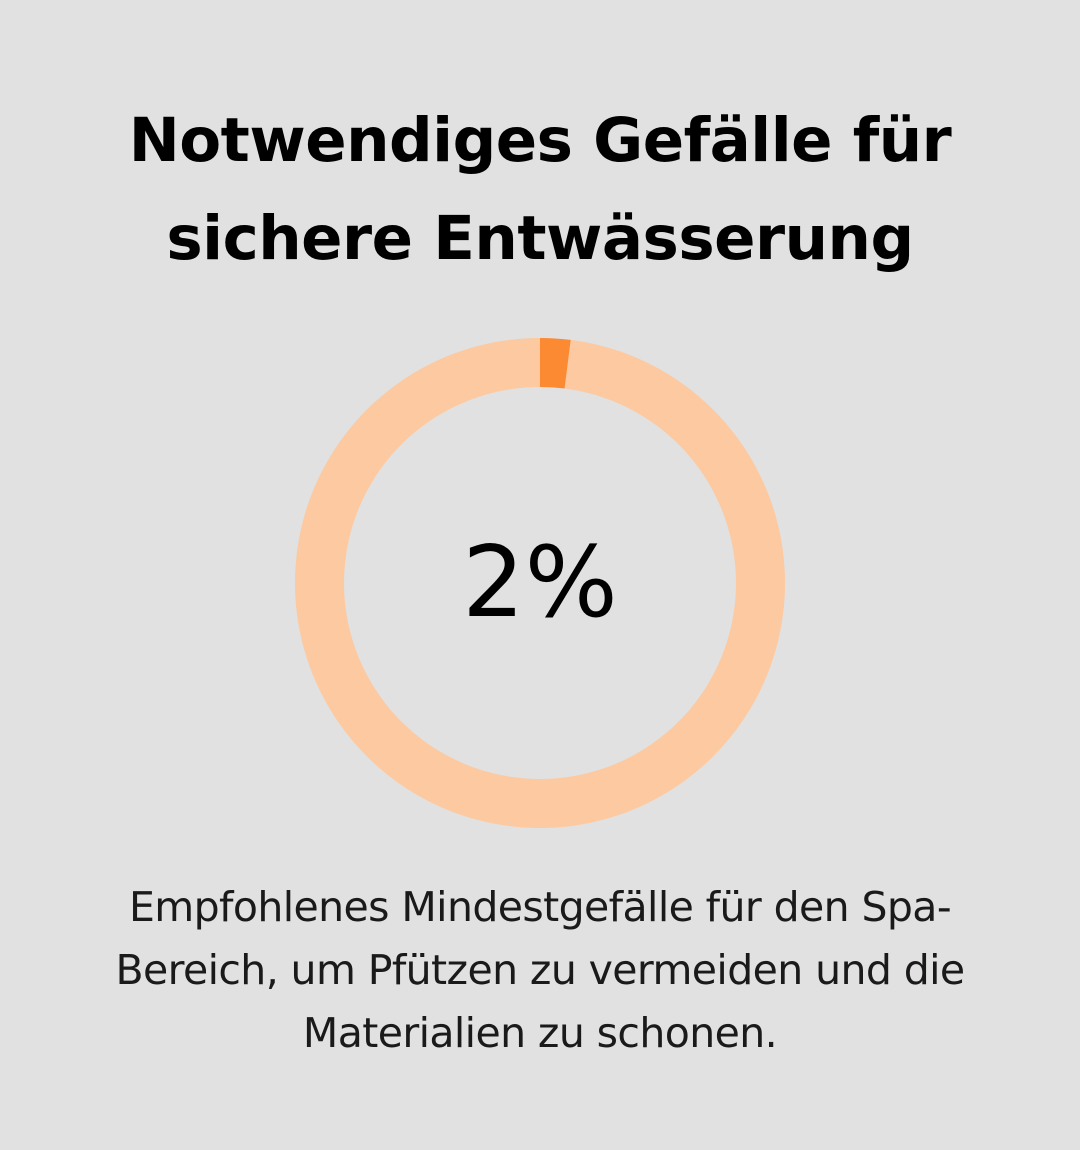 The image size is (1080, 1150). What do you see at coordinates (540, 238) in the screenshot?
I see `chart-title-line-2: sichere Entwässerung` at bounding box center [540, 238].